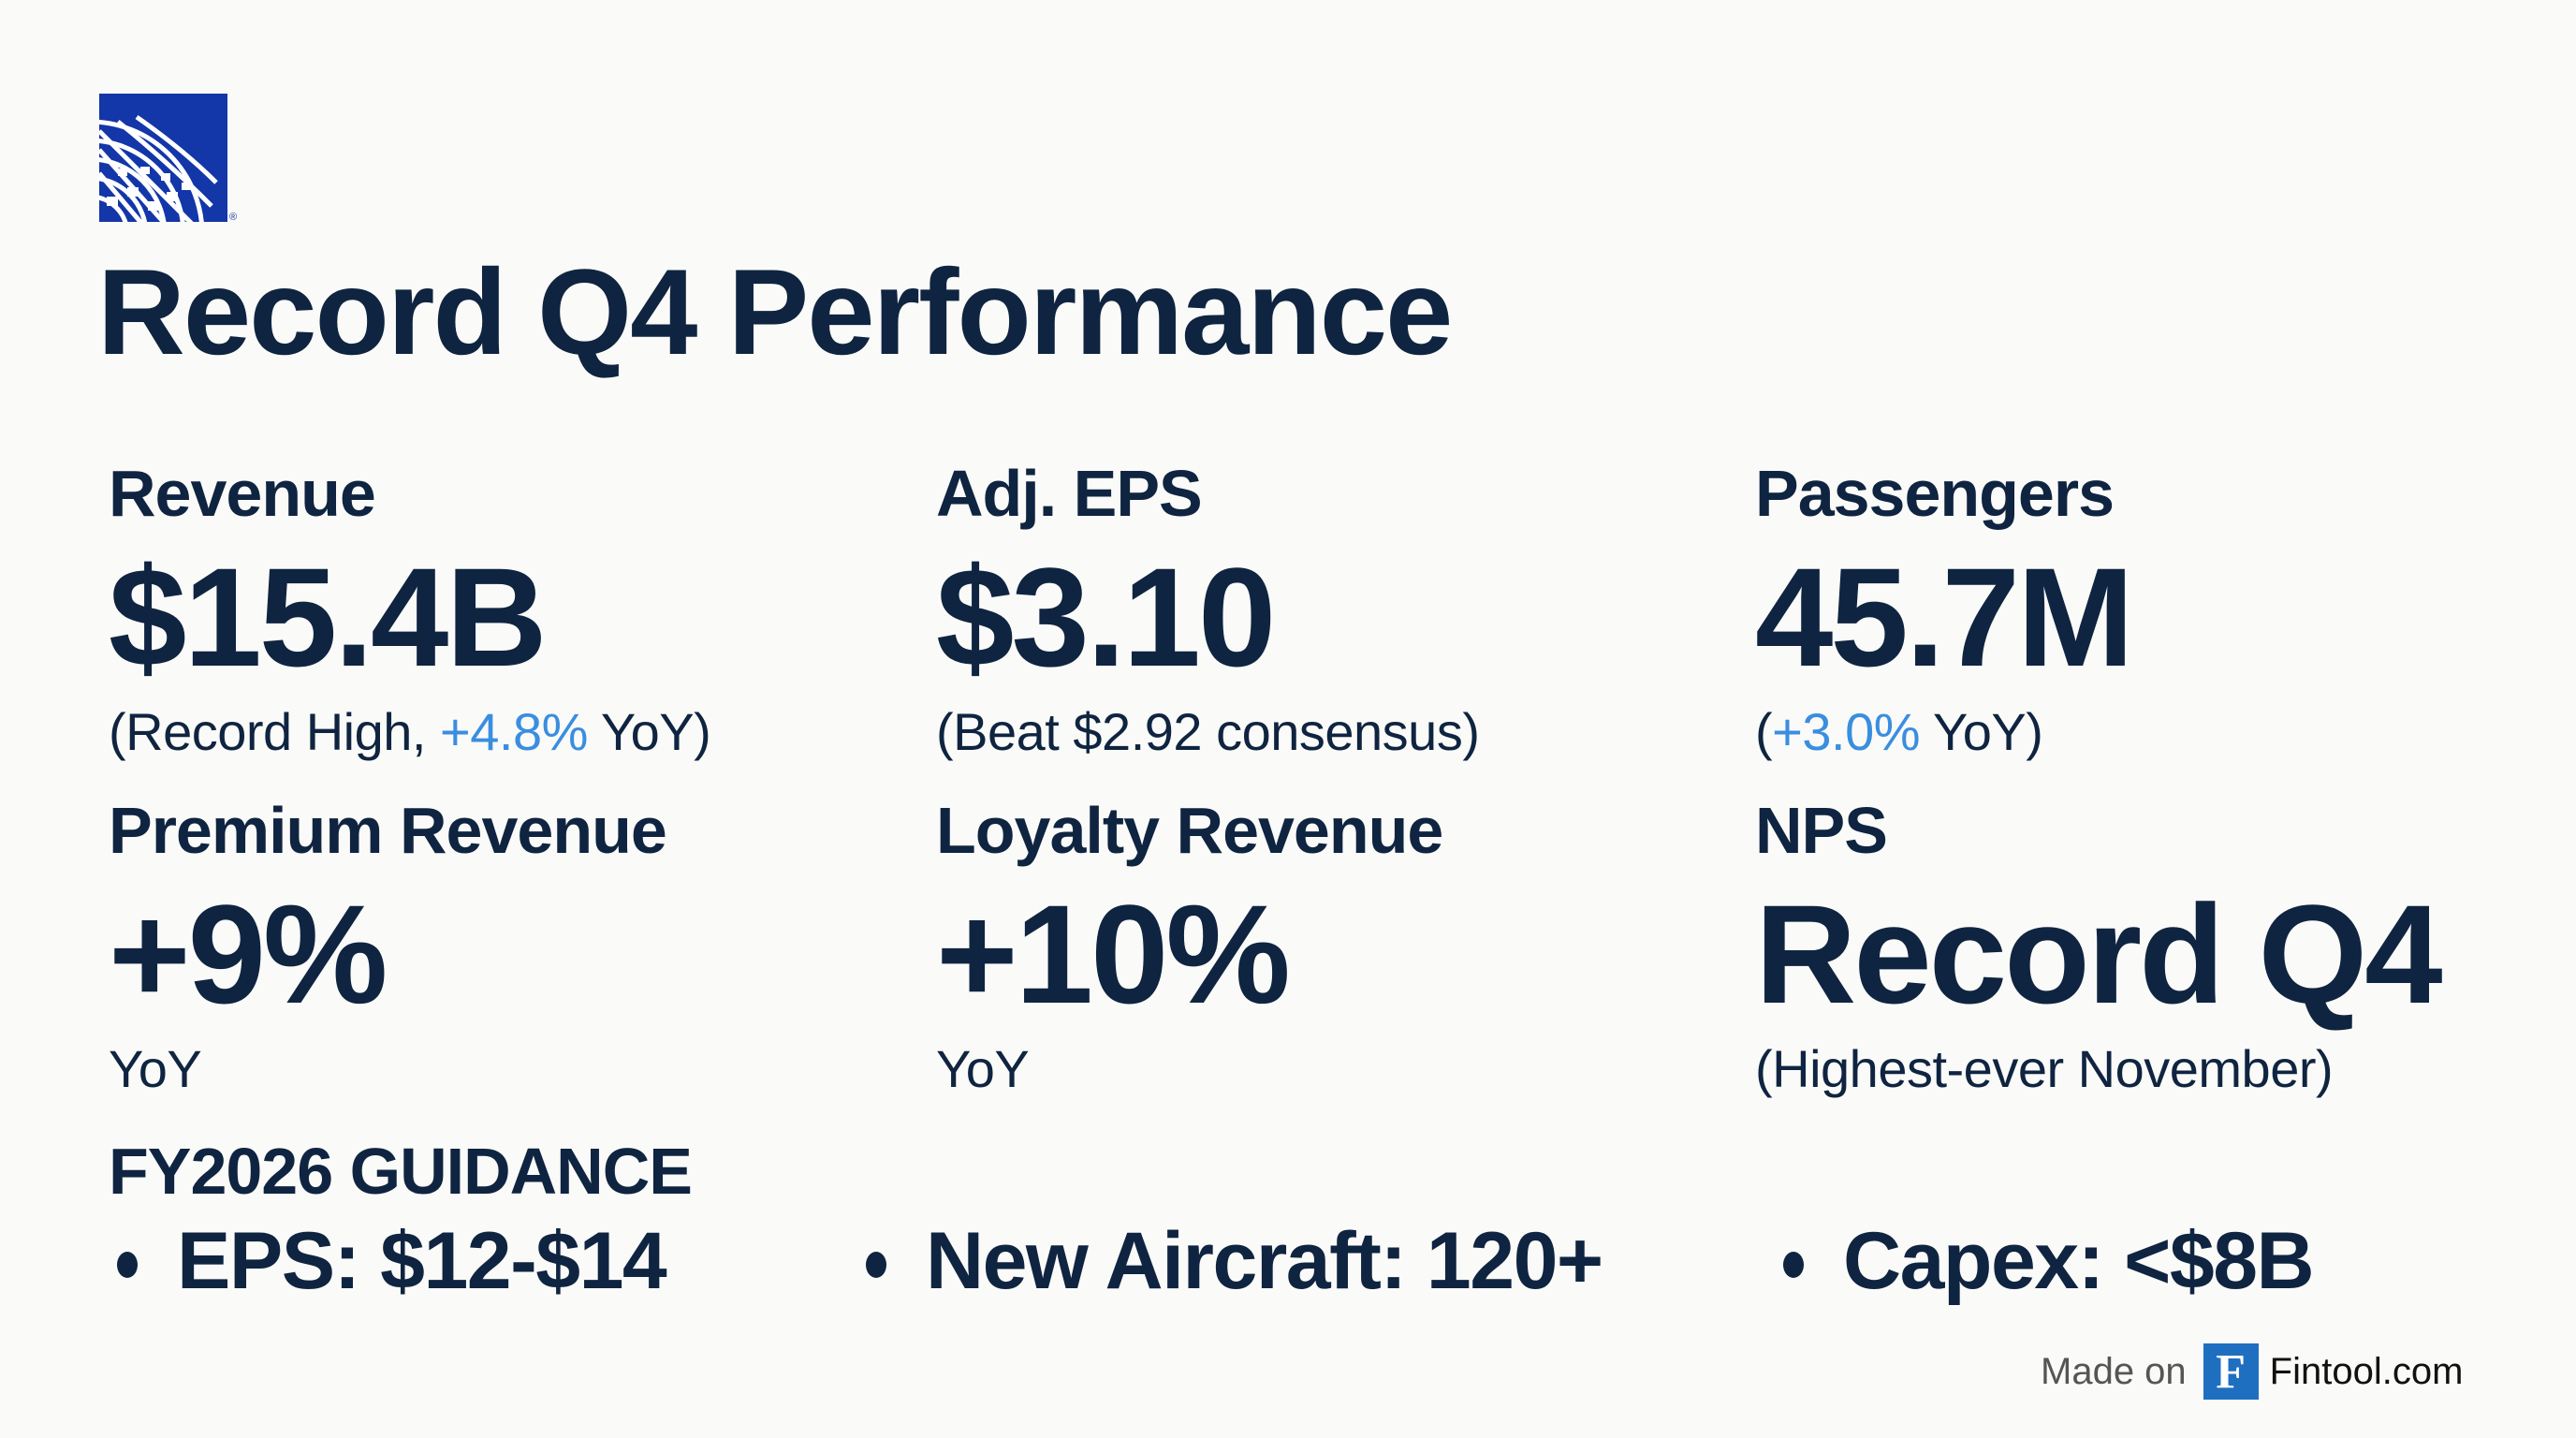 The image size is (2576, 1438). Describe the element at coordinates (1821, 830) in the screenshot. I see `metric-label: NPS` at that location.